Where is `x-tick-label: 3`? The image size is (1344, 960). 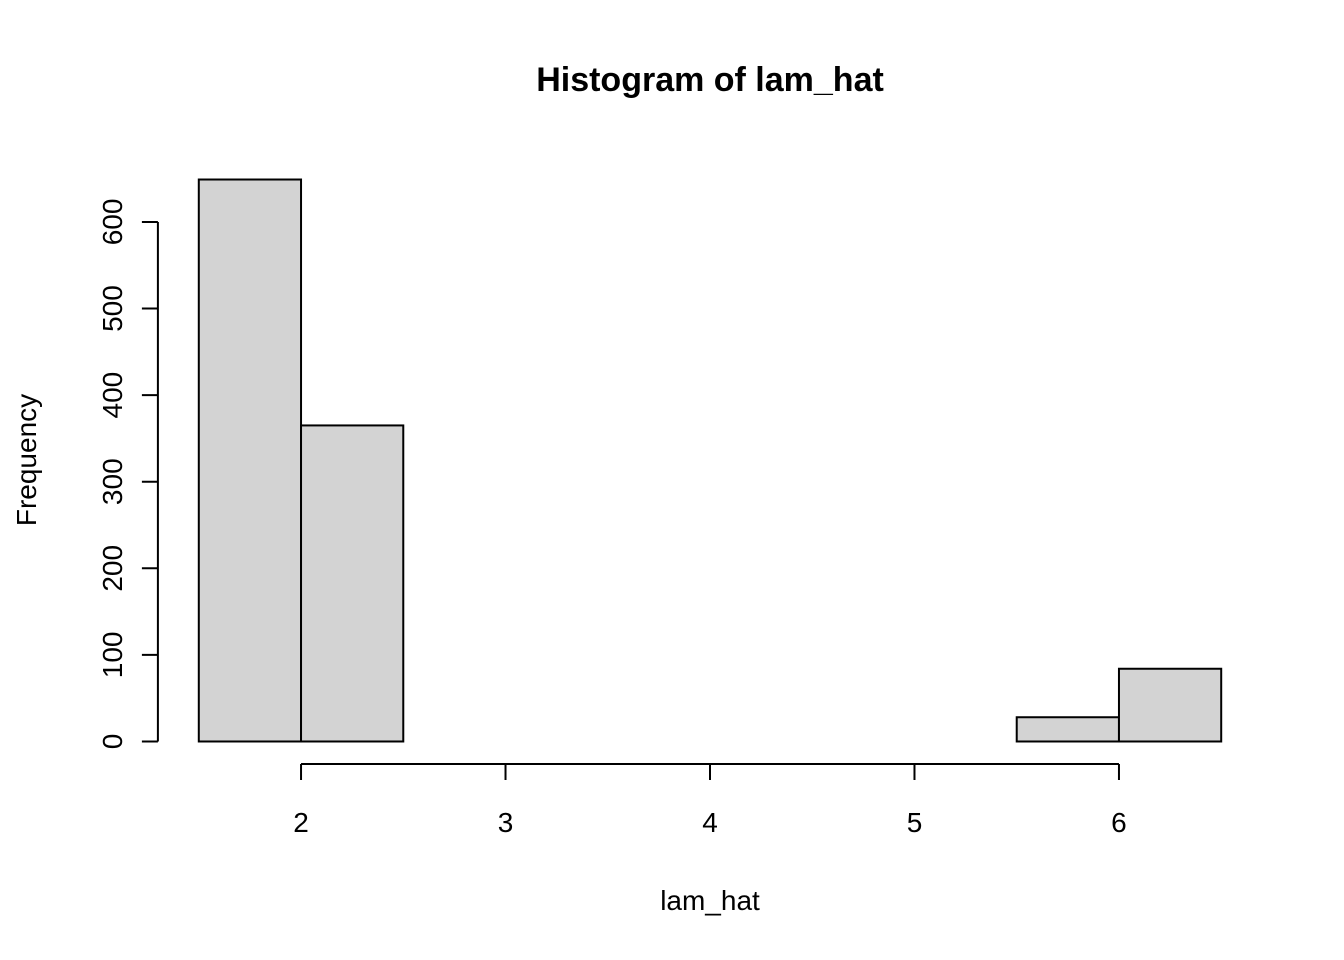 x-tick-label: 3 is located at coordinates (506, 822).